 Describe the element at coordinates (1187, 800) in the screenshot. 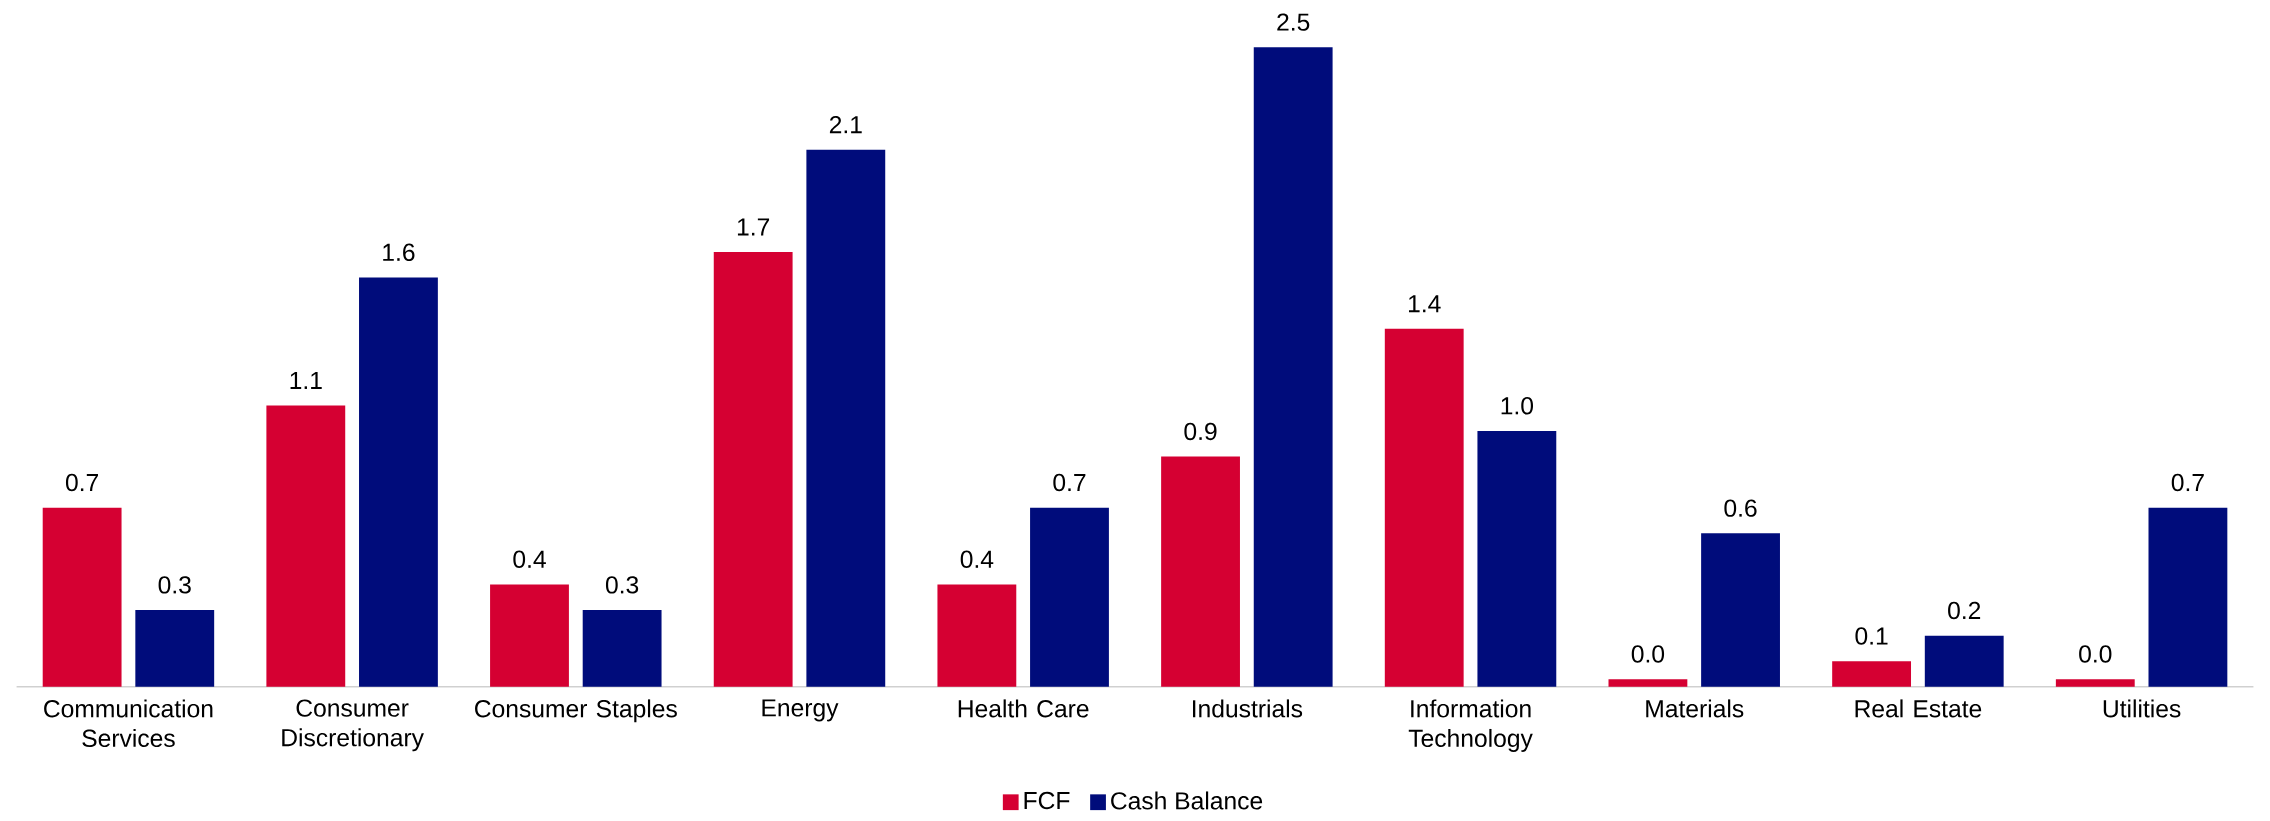

I see `legend-label: Cash Balance` at that location.